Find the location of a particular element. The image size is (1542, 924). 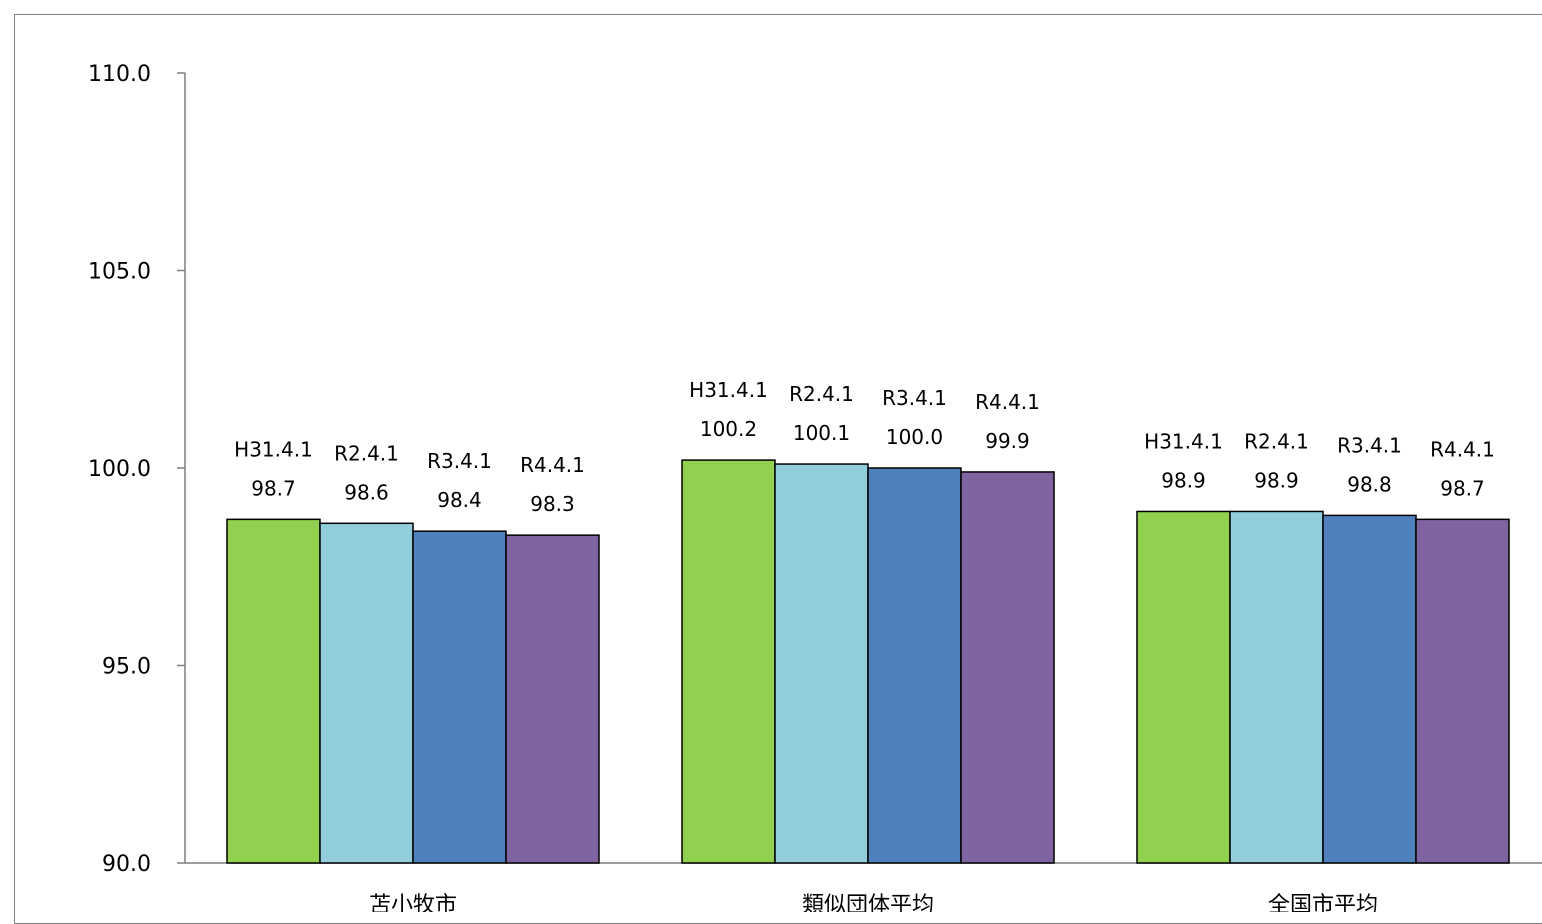

bar-R4.4.1-苫小牧市 is located at coordinates (552, 699).